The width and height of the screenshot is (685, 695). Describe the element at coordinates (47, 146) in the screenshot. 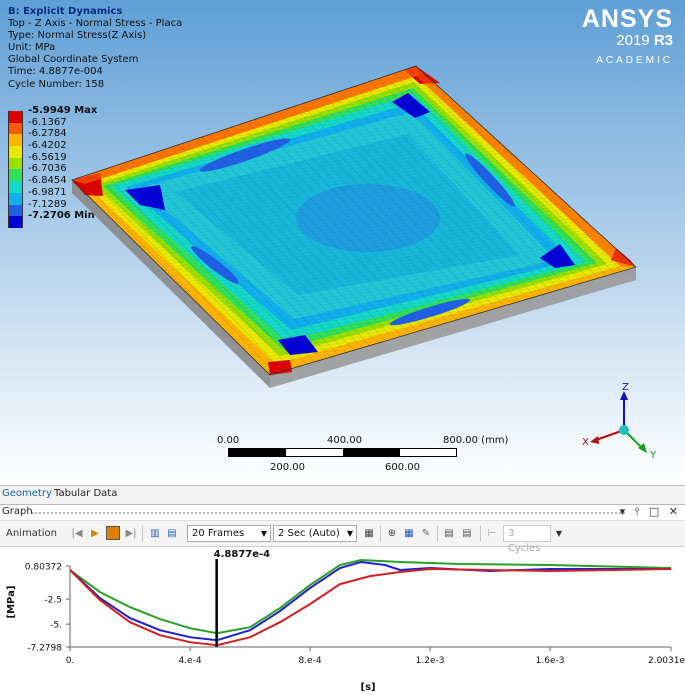

I see `legend-label: -6.4202` at that location.